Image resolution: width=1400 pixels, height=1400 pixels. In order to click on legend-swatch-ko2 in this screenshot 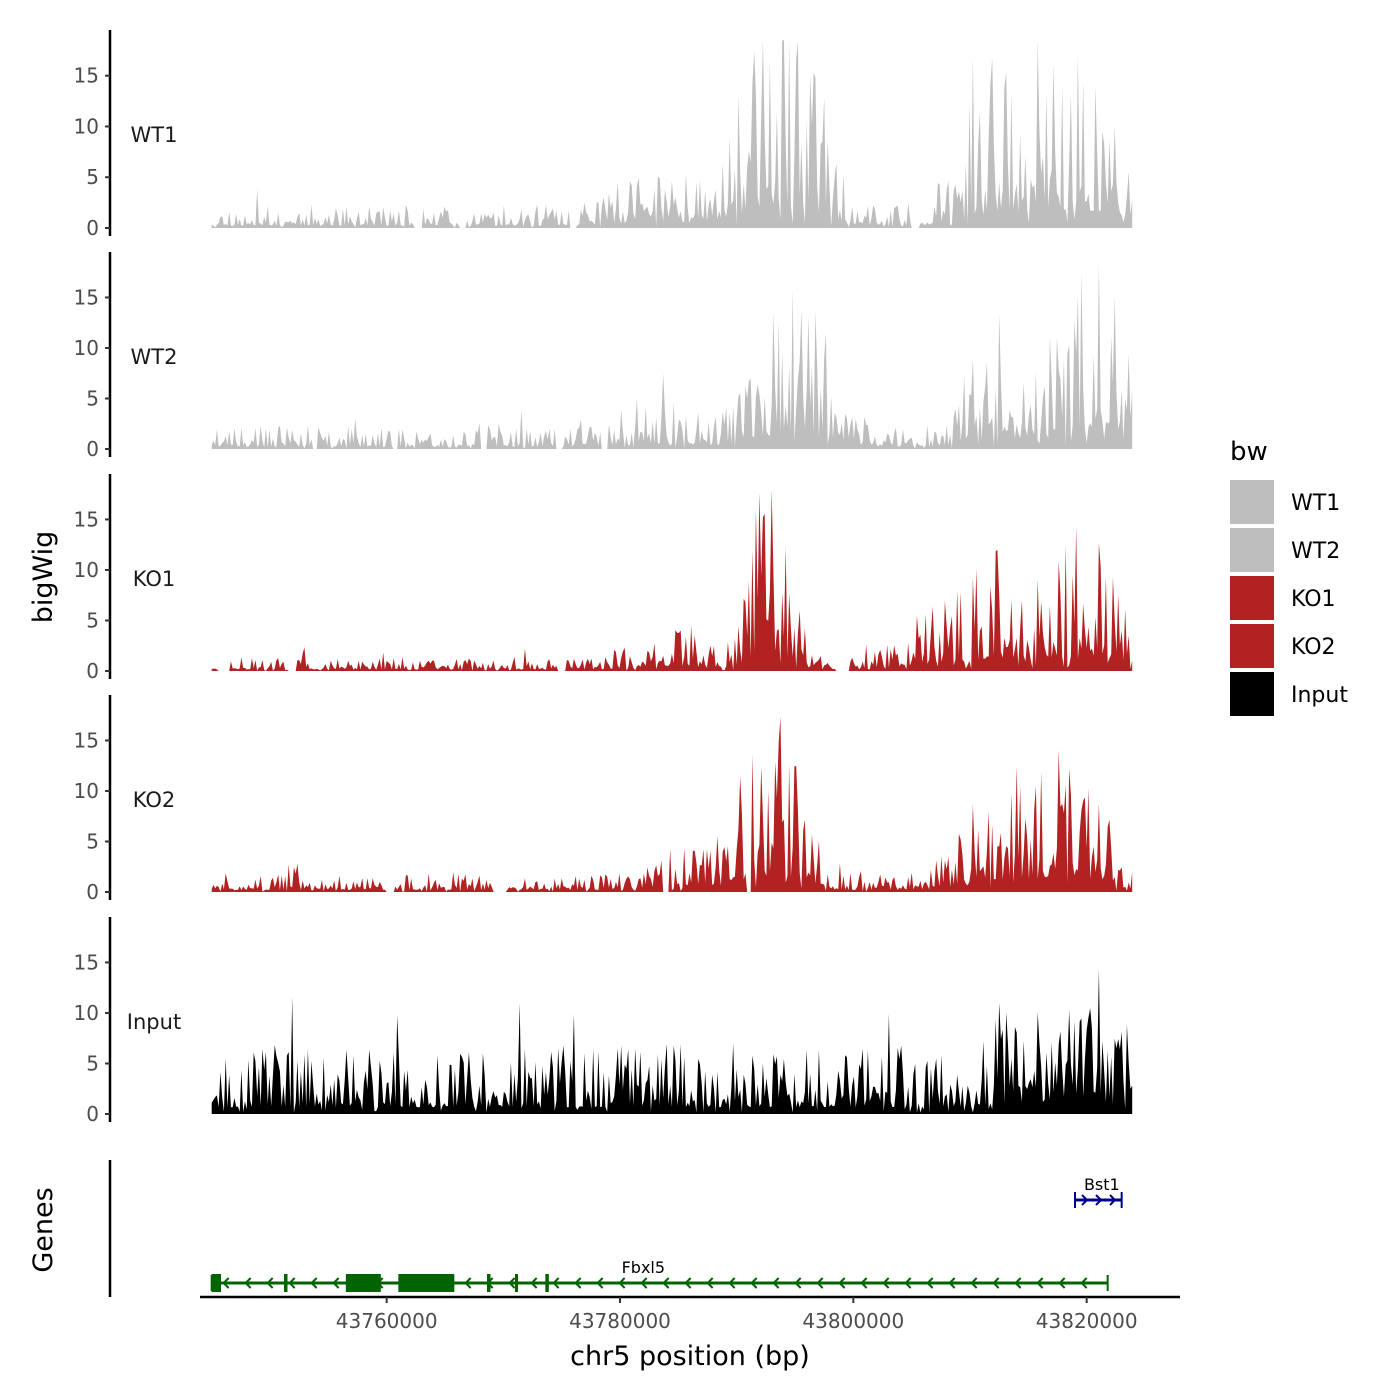, I will do `click(1252, 646)`.